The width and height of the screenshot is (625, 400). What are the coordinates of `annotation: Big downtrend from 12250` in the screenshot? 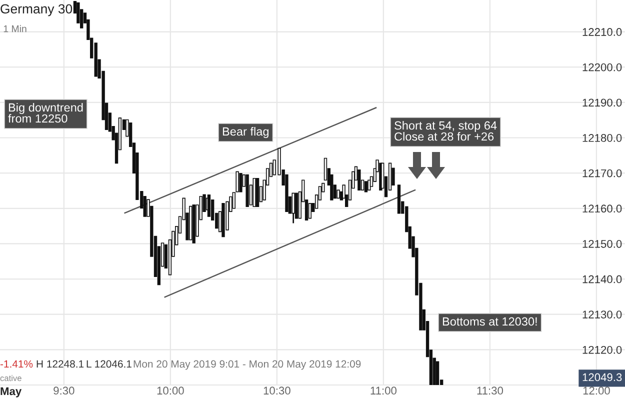 It's located at (45, 113).